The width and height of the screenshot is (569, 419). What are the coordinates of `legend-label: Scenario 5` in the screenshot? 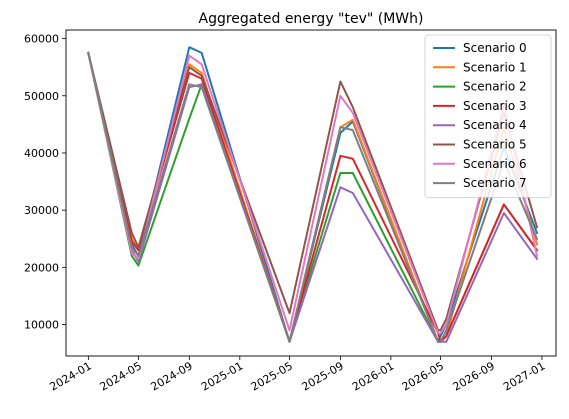 It's located at (495, 145).